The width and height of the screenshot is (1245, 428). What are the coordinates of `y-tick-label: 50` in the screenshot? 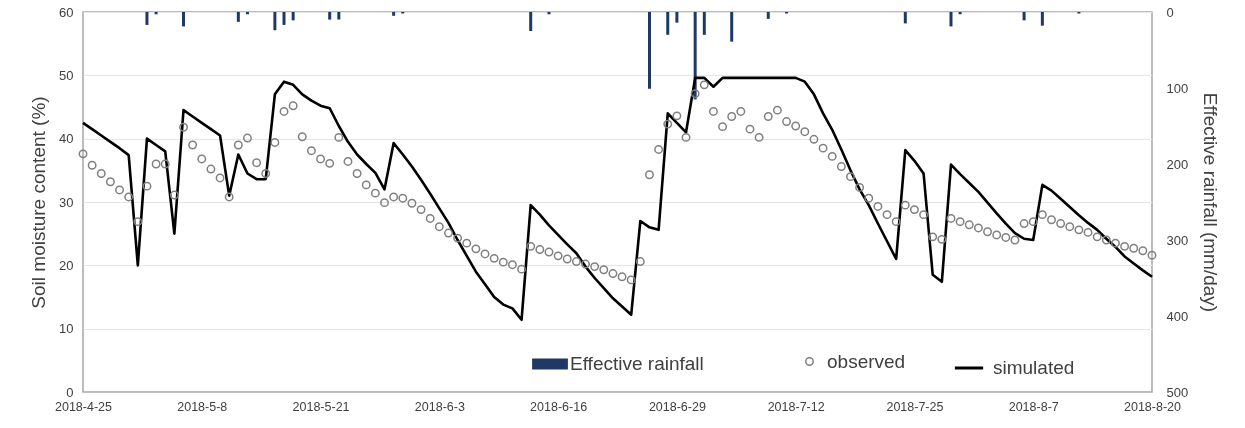 It's located at (66, 75).